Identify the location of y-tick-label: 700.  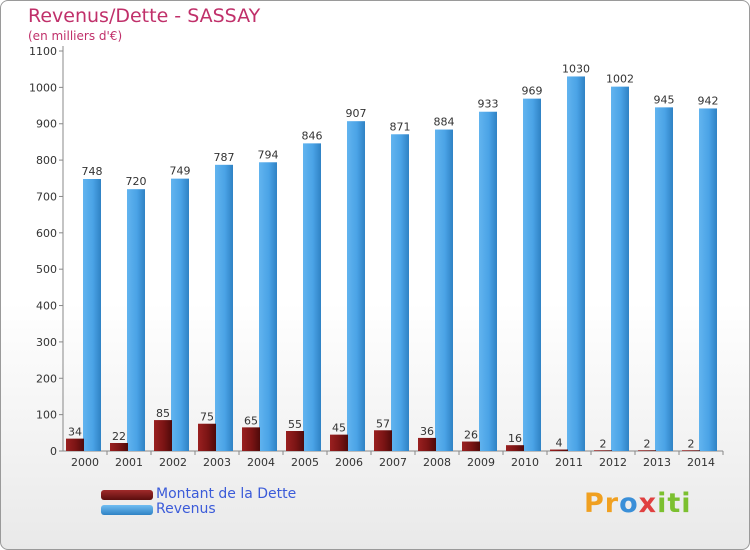
(46, 196).